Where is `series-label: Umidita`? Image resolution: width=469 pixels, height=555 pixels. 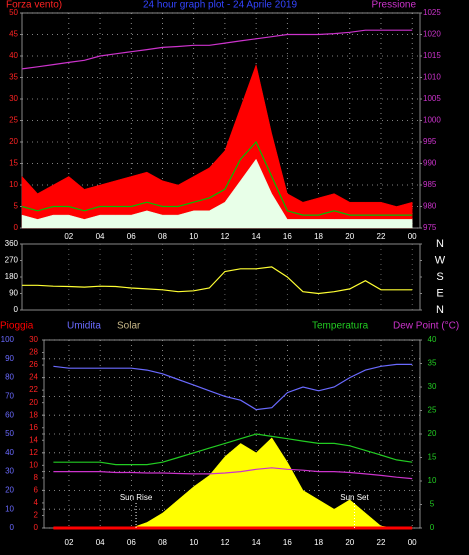
series-label: Umidita is located at coordinates (84, 326).